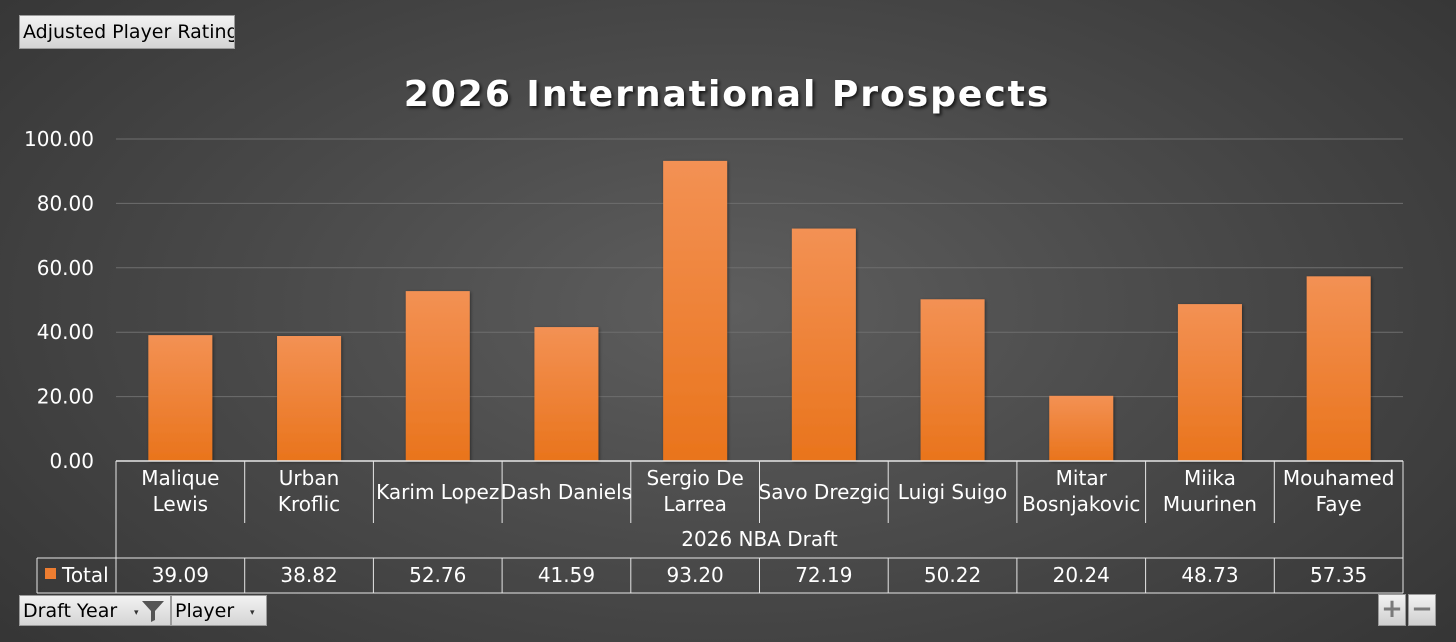 The width and height of the screenshot is (1456, 642). What do you see at coordinates (1339, 478) in the screenshot?
I see `category-label-line: Mouhamed` at bounding box center [1339, 478].